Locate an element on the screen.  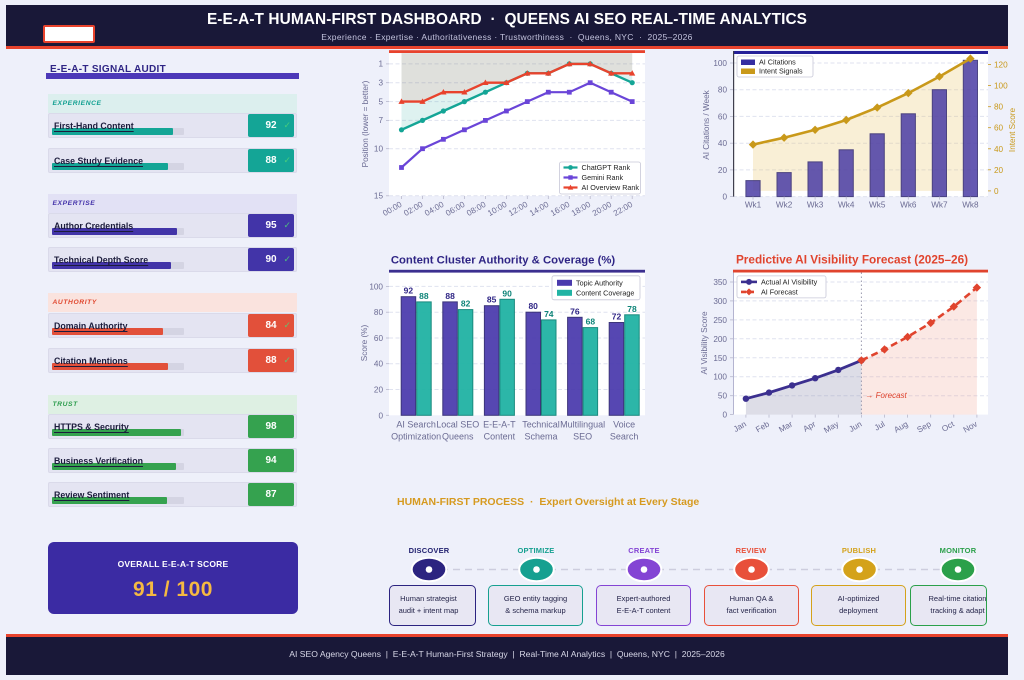
svg-text: Apr is located at coordinates (810, 426).